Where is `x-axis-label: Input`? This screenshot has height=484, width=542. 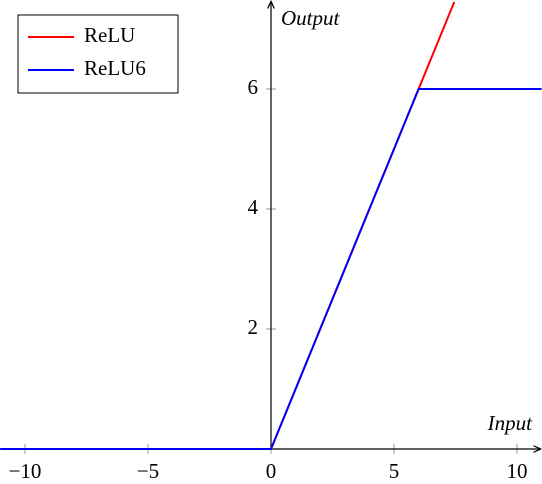 x-axis-label: Input is located at coordinates (510, 423).